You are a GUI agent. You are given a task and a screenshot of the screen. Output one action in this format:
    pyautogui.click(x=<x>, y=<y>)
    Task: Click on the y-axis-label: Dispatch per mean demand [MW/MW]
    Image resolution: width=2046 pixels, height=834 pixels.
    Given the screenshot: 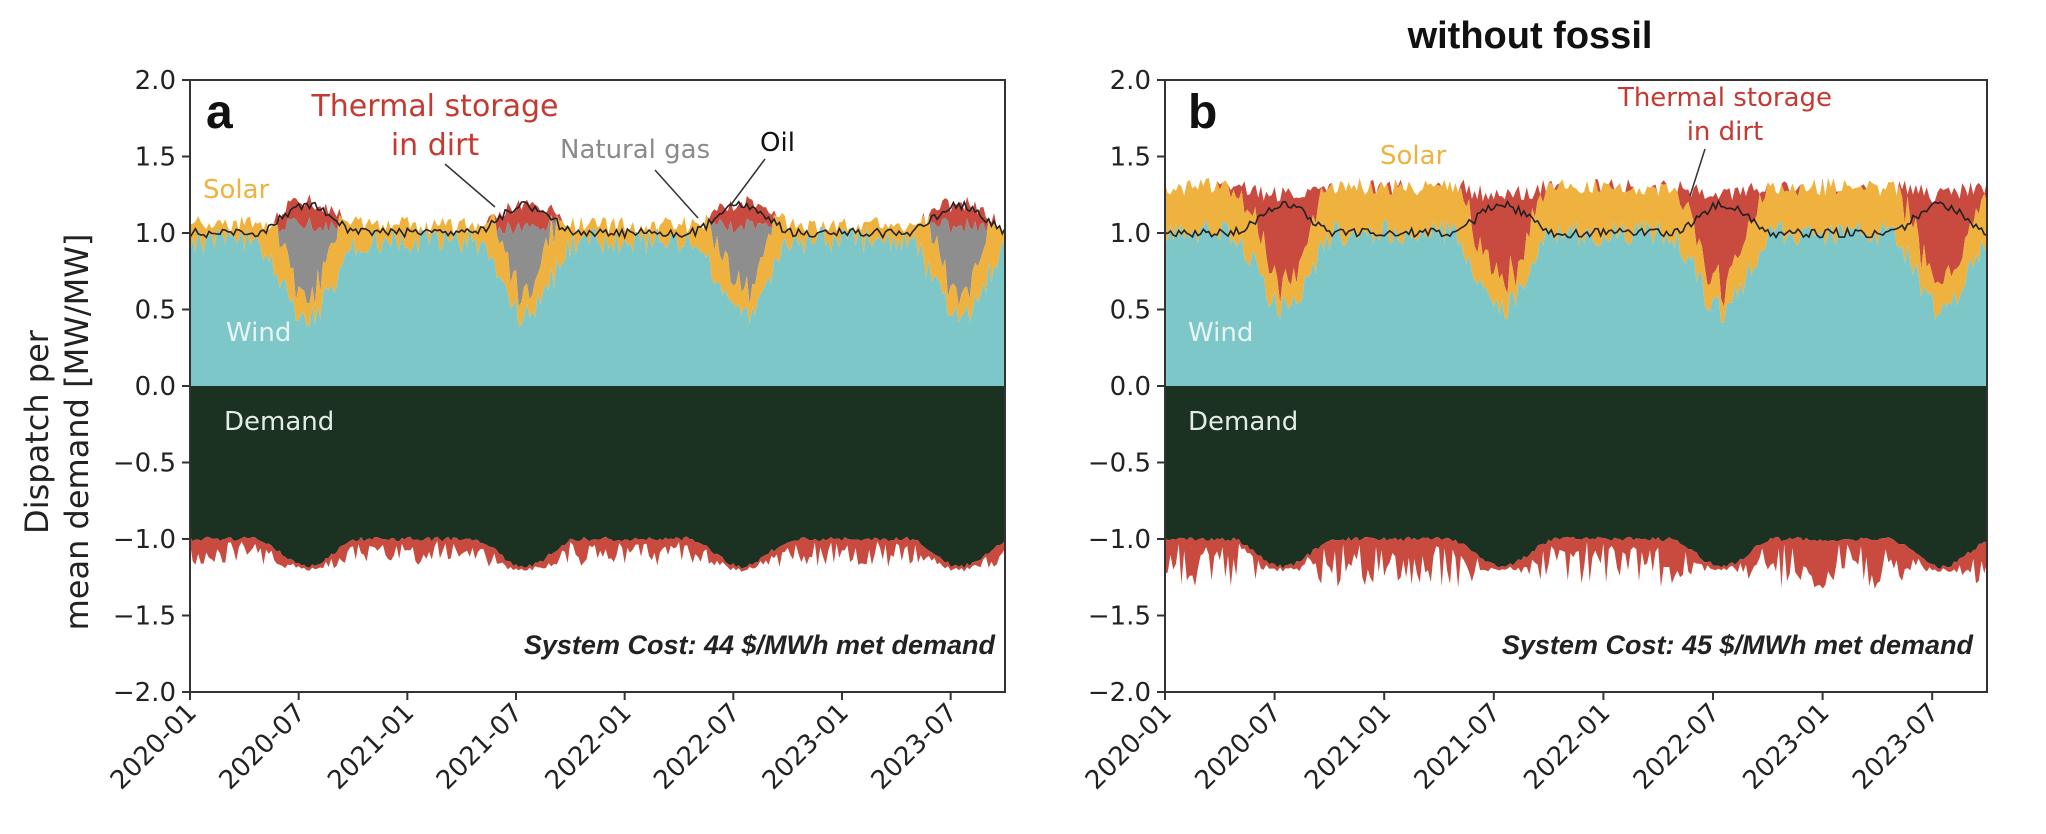 What is the action you would take?
    pyautogui.click(x=57, y=432)
    